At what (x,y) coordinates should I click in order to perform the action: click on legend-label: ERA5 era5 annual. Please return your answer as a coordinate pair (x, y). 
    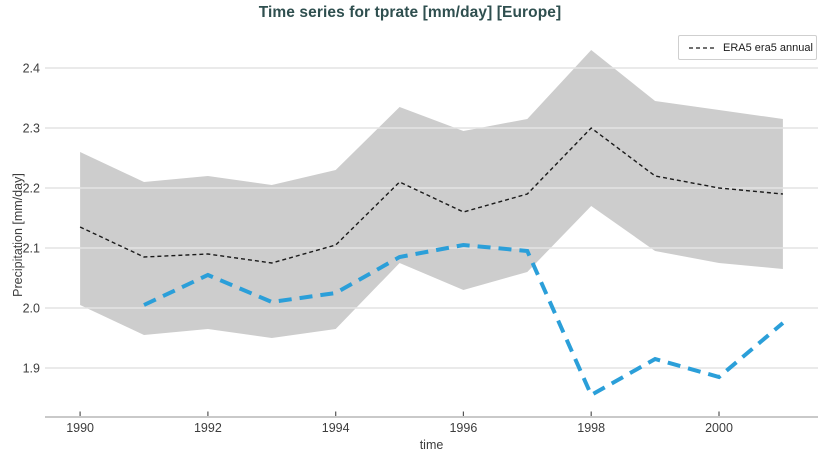
    Looking at the image, I should click on (768, 47).